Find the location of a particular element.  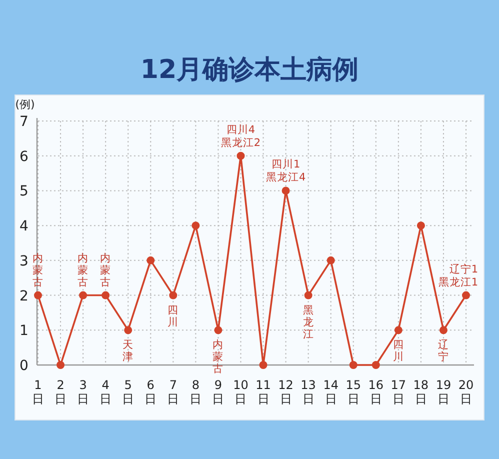

x-tick-label: 12日 is located at coordinates (286, 392).